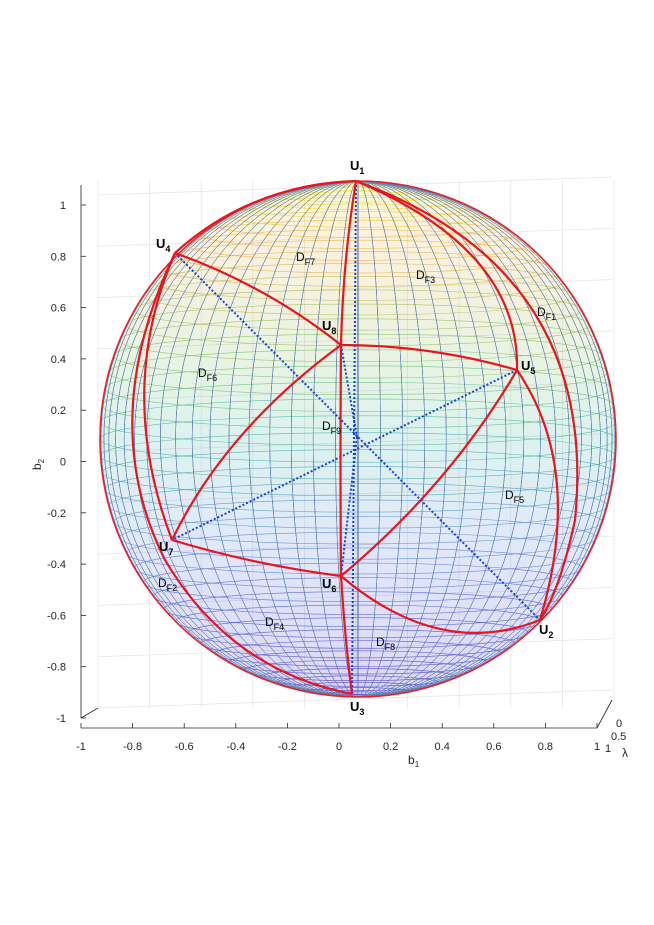  What do you see at coordinates (256, 442) in the screenshot?
I see `arc-u8-u7` at bounding box center [256, 442].